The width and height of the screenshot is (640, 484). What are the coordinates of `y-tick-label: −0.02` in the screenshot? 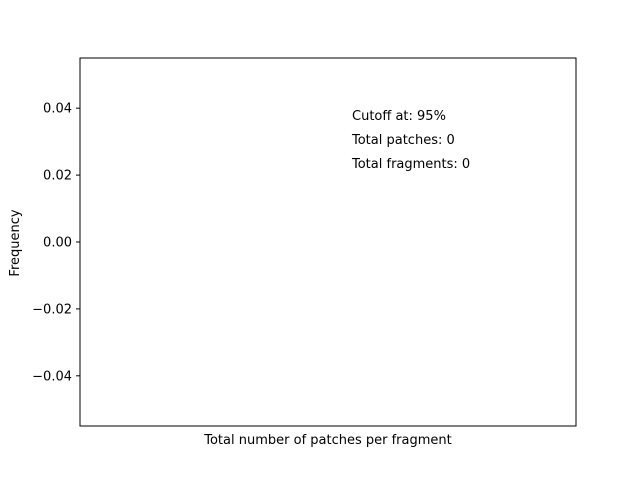 It's located at (52, 309).